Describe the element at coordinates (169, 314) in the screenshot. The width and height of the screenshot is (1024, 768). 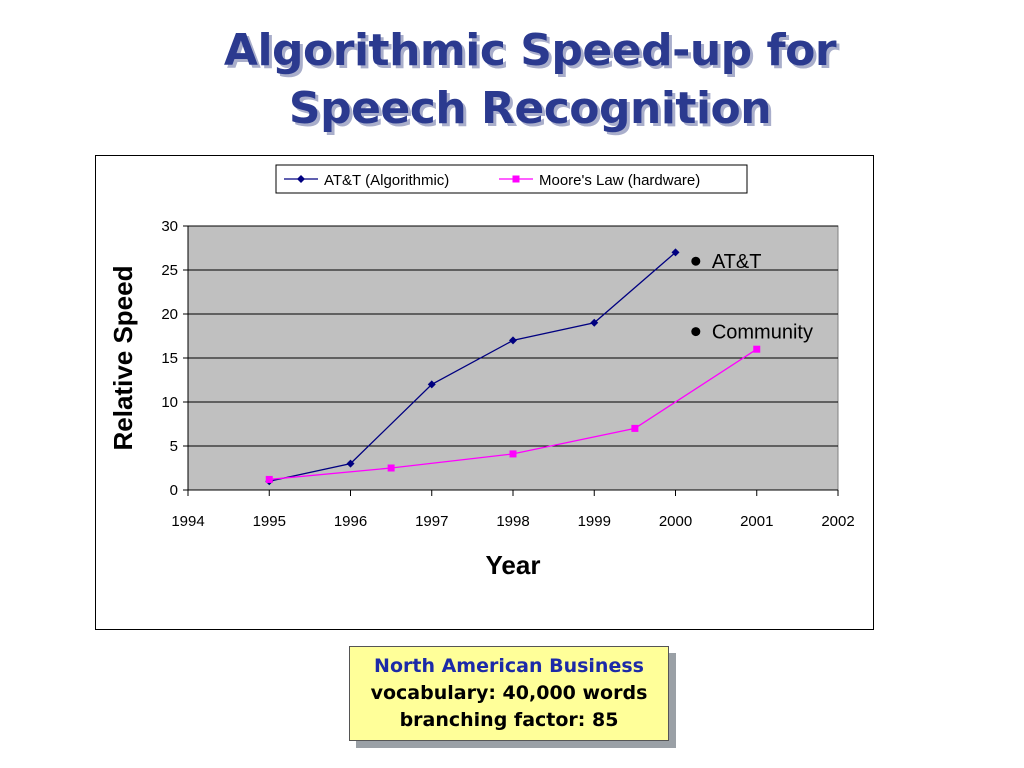
I see `y-tick-label: 20` at that location.